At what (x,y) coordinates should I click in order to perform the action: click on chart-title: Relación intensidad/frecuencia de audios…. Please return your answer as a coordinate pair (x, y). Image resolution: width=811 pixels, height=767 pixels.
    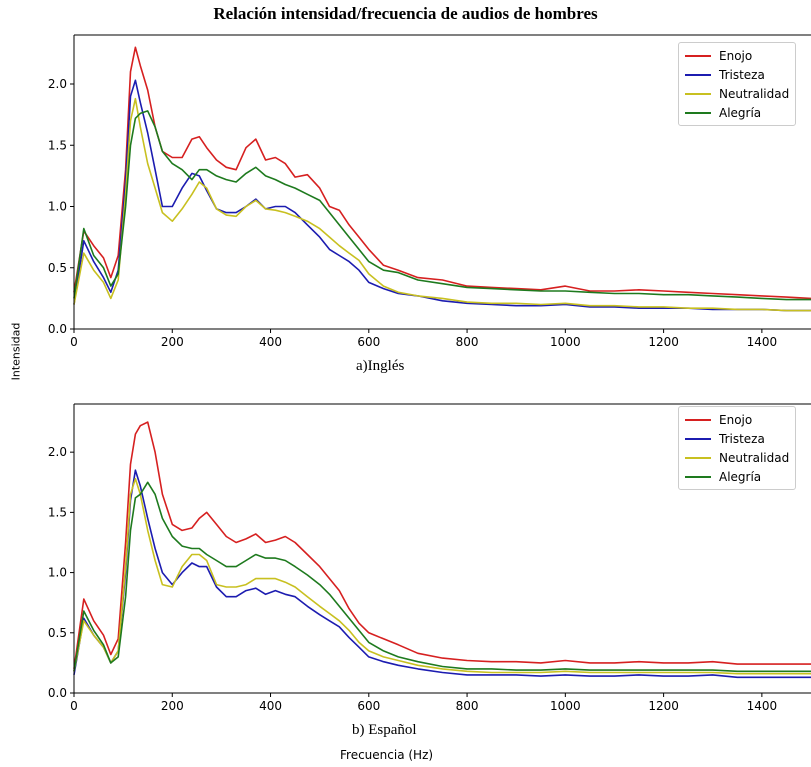
    Looking at the image, I should click on (405, 13).